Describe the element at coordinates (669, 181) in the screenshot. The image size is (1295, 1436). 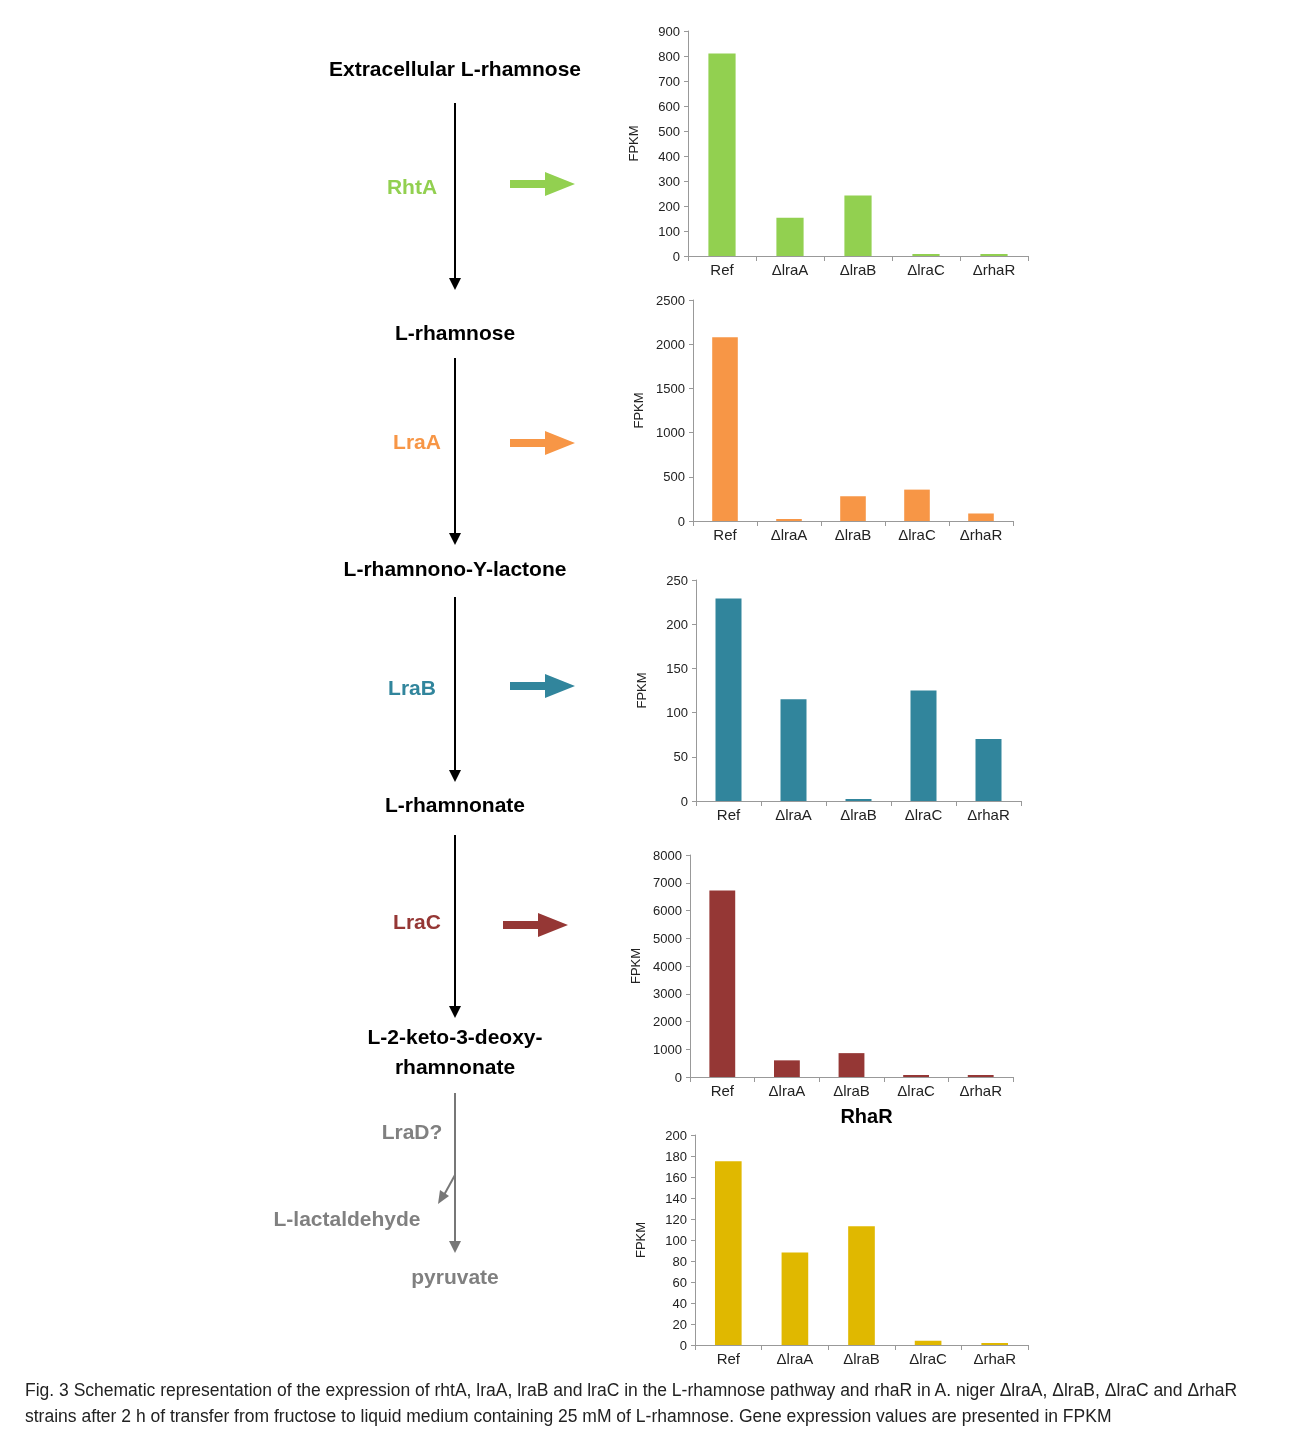
I see `y-tick-label: 300` at that location.